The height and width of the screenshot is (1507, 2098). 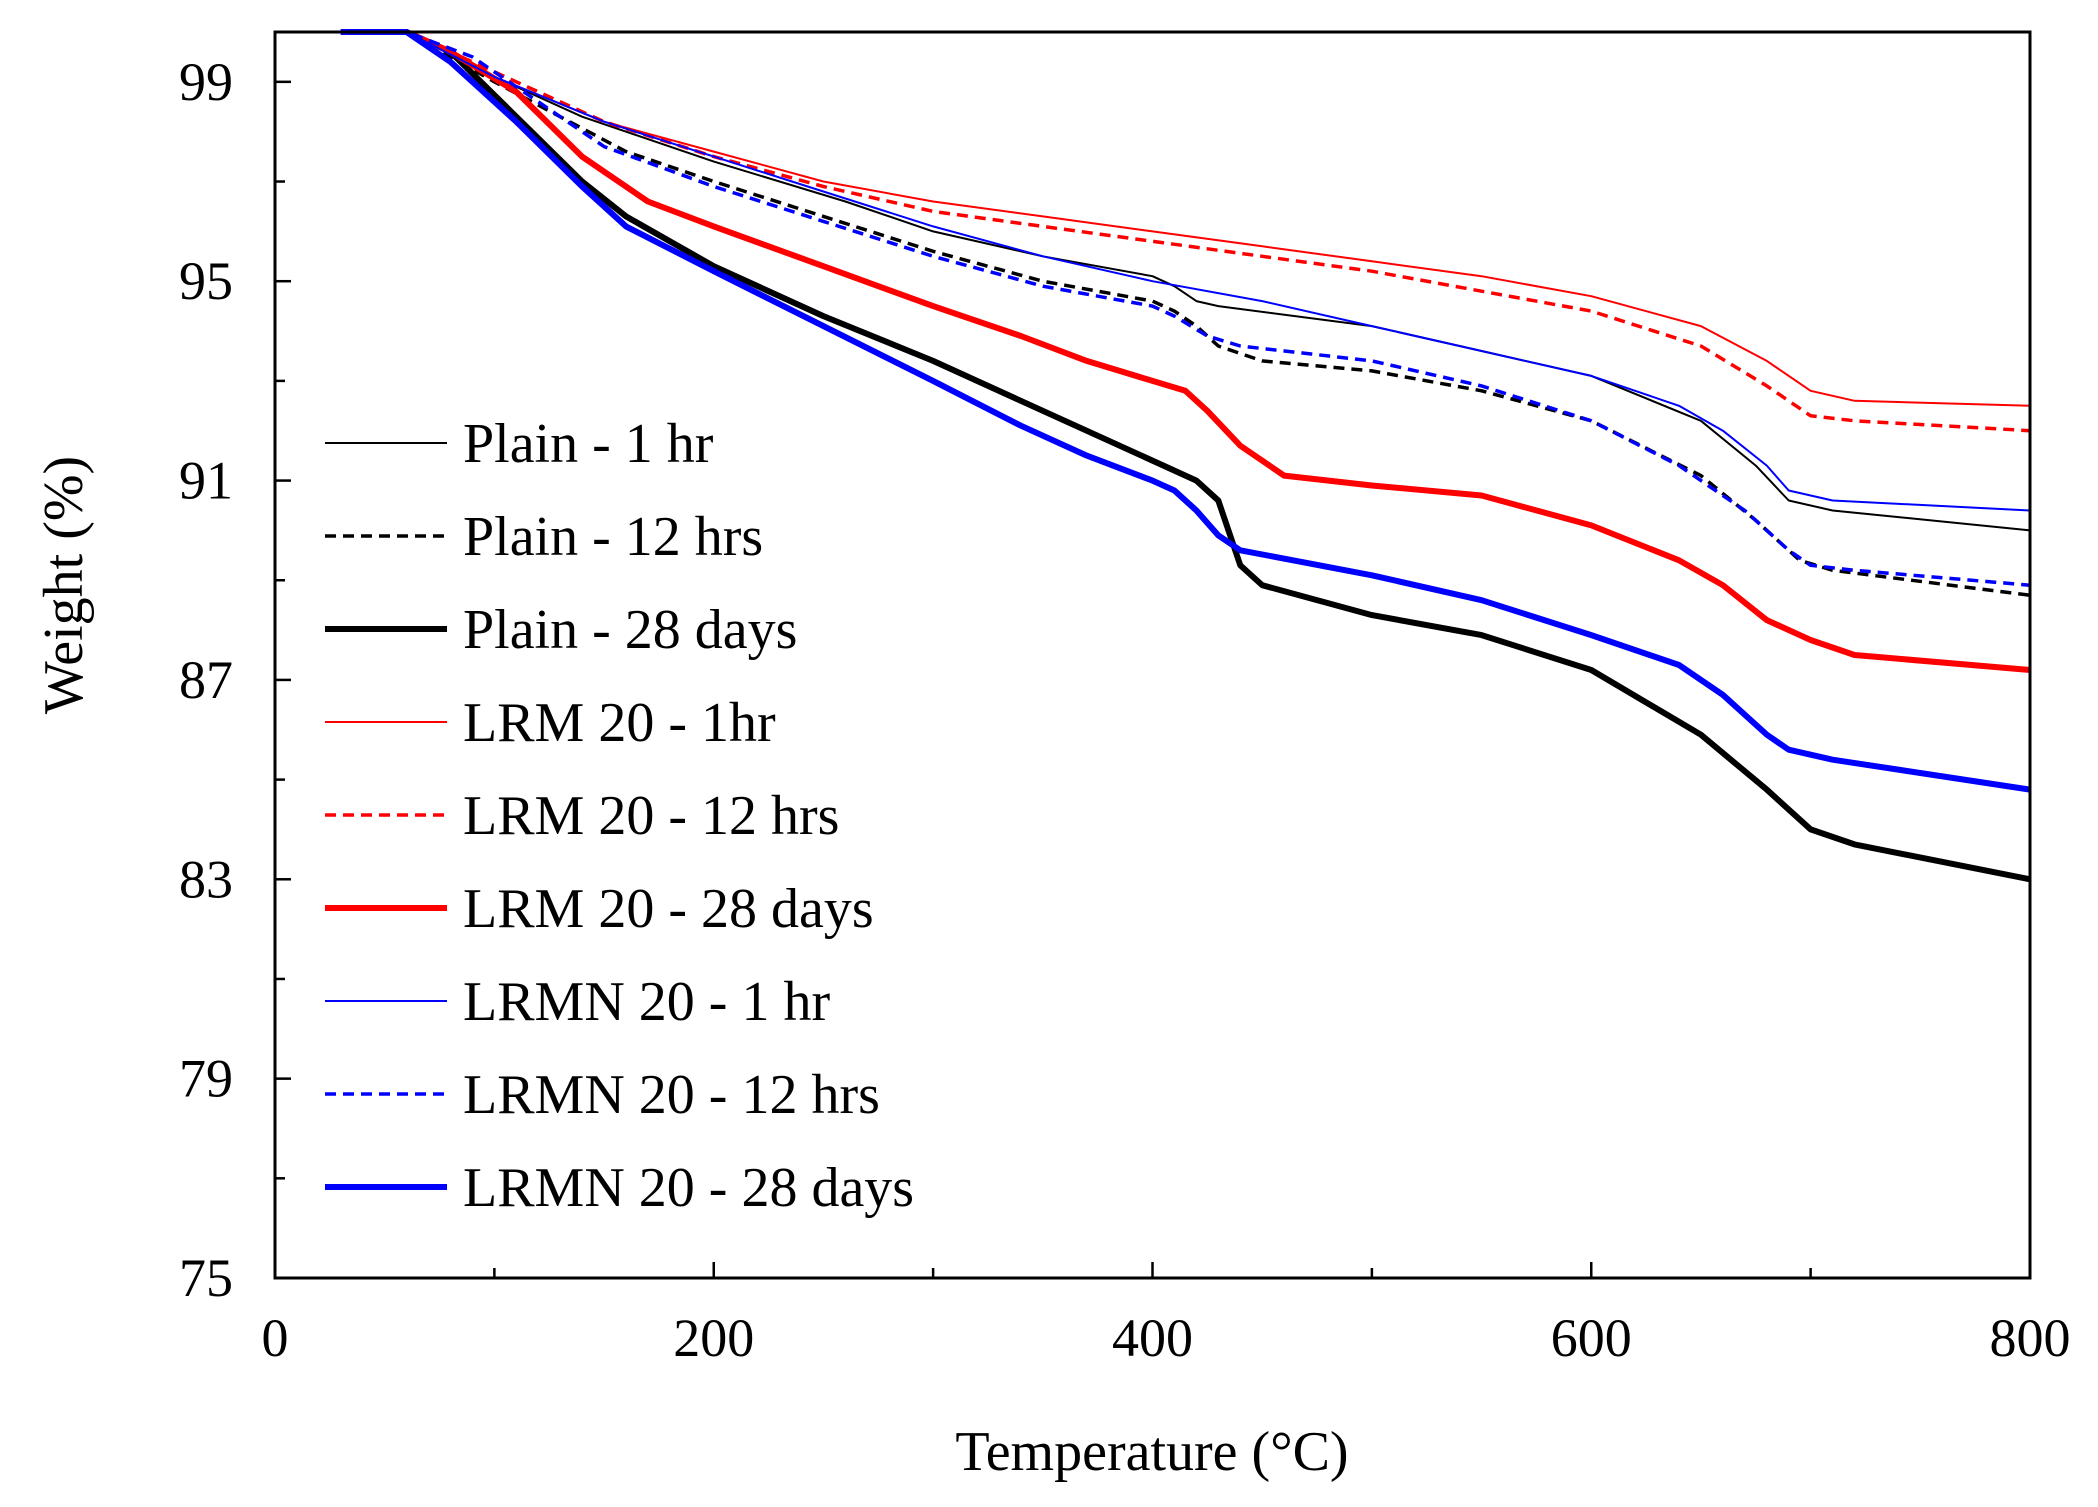 I want to click on legend-label: LRMN 20 - 12 hrs, so click(x=671, y=1095).